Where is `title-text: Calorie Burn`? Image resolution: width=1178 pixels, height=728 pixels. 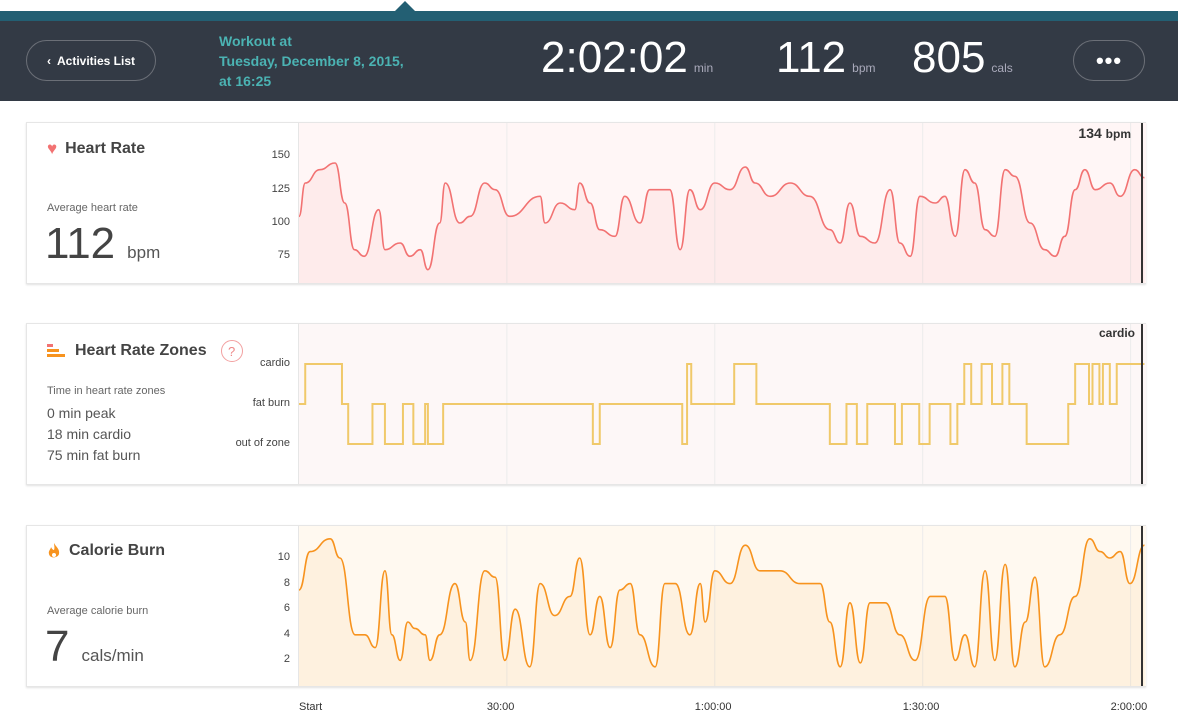
title-text: Calorie Burn is located at coordinates (117, 550).